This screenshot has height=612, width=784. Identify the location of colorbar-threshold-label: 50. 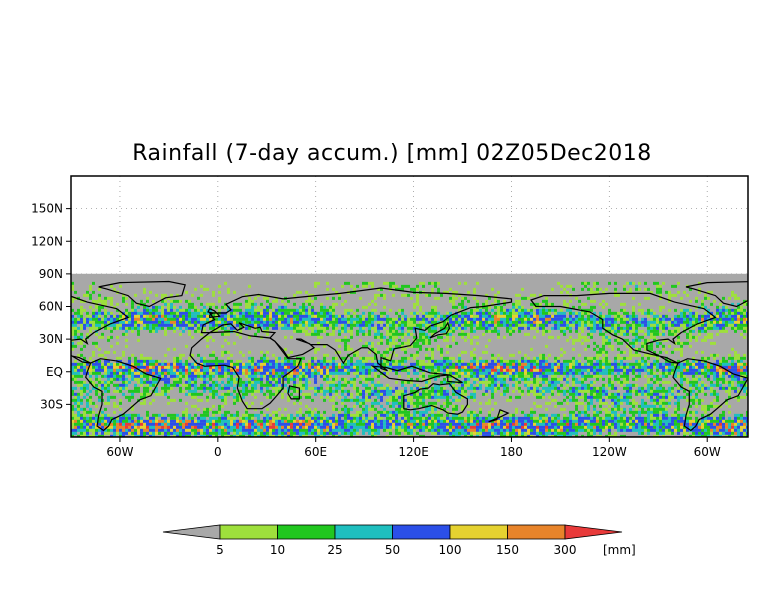
(392, 550).